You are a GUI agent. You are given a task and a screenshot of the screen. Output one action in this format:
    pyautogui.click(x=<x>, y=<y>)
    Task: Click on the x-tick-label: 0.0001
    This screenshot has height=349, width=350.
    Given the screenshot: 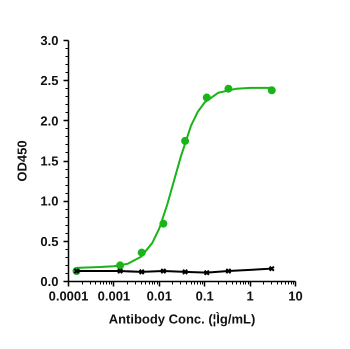 What is the action you would take?
    pyautogui.click(x=68, y=296)
    